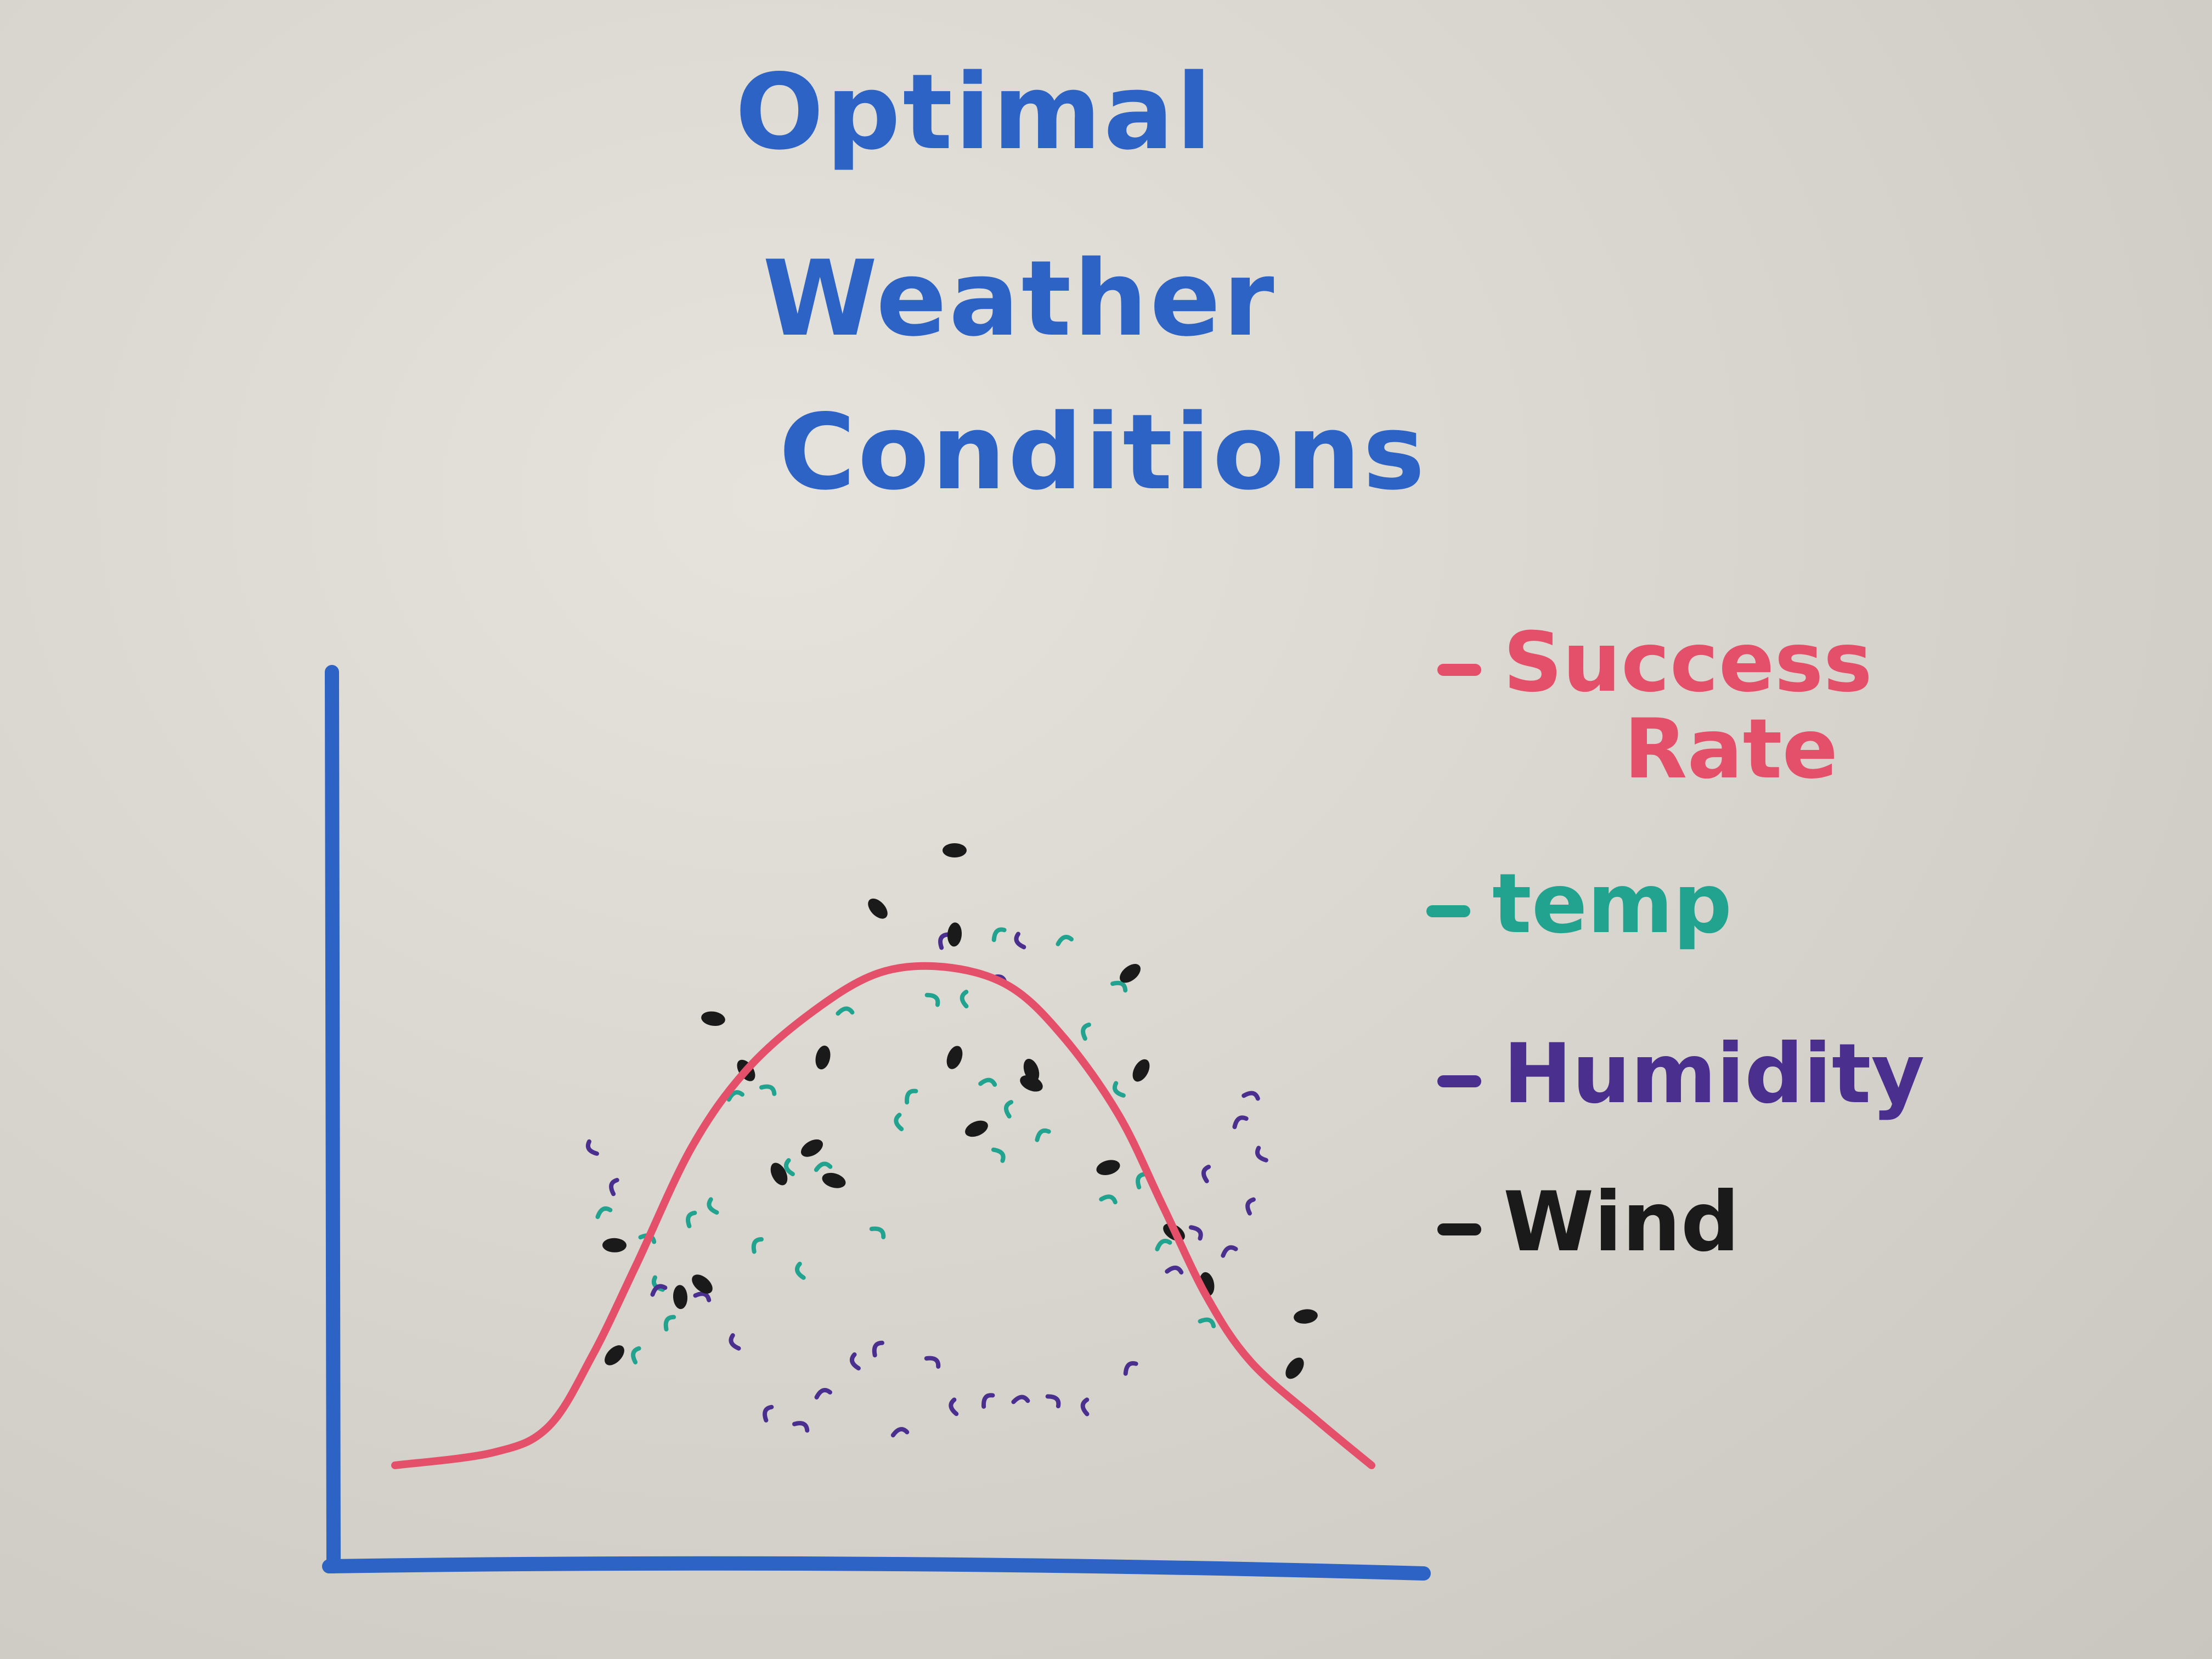 The width and height of the screenshot is (2212, 1659). I want to click on series-success-rate, so click(883, 1215).